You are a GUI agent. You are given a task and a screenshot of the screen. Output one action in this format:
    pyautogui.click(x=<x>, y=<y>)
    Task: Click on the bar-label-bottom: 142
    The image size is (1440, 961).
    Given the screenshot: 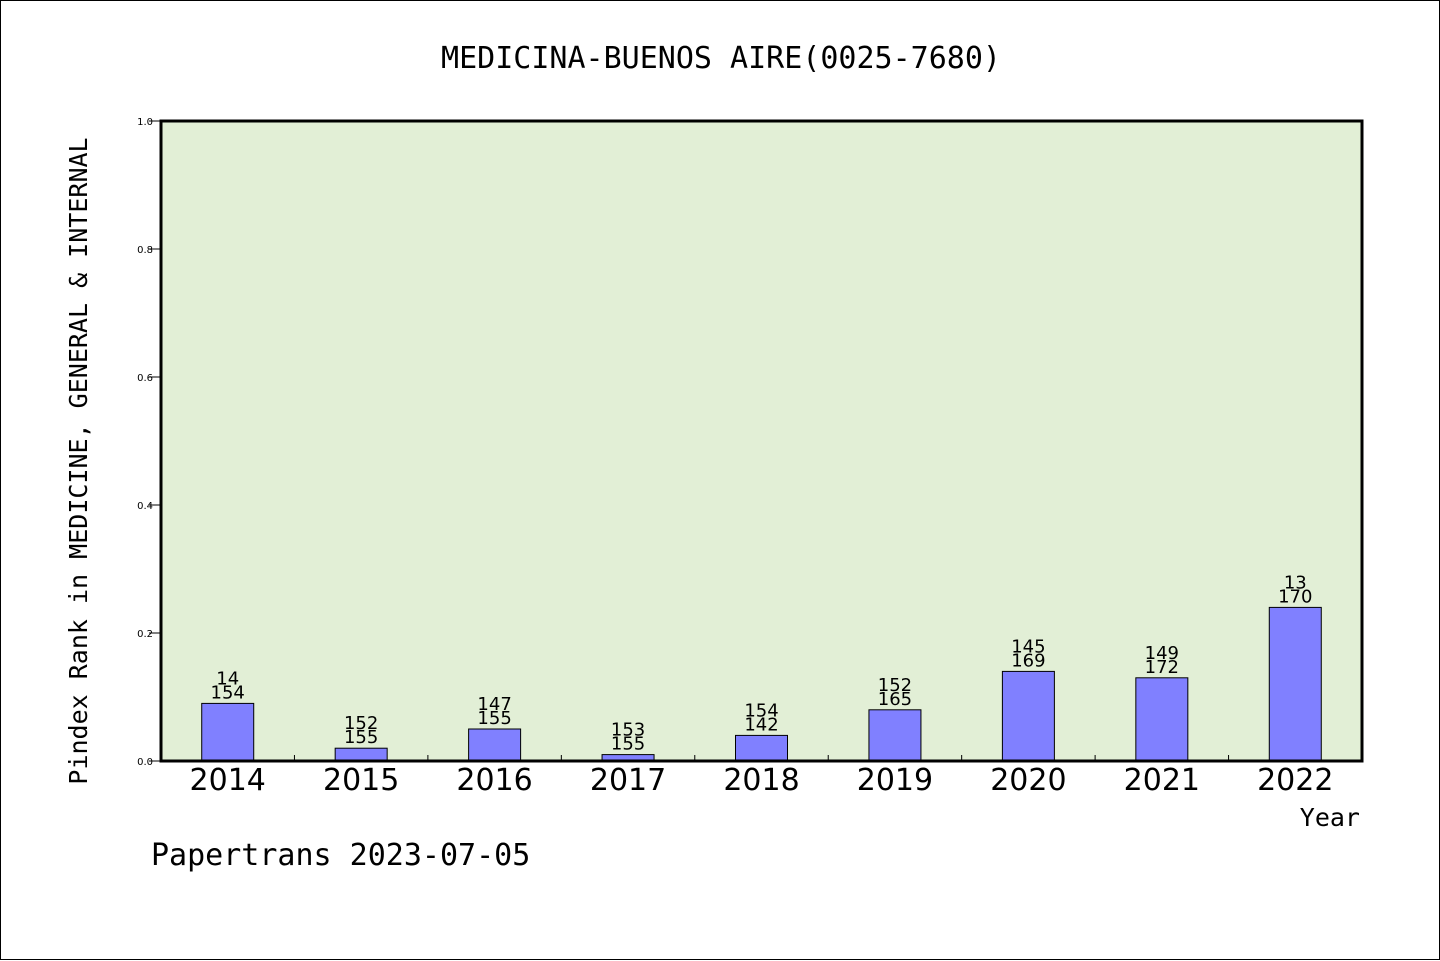 What is the action you would take?
    pyautogui.click(x=761, y=724)
    